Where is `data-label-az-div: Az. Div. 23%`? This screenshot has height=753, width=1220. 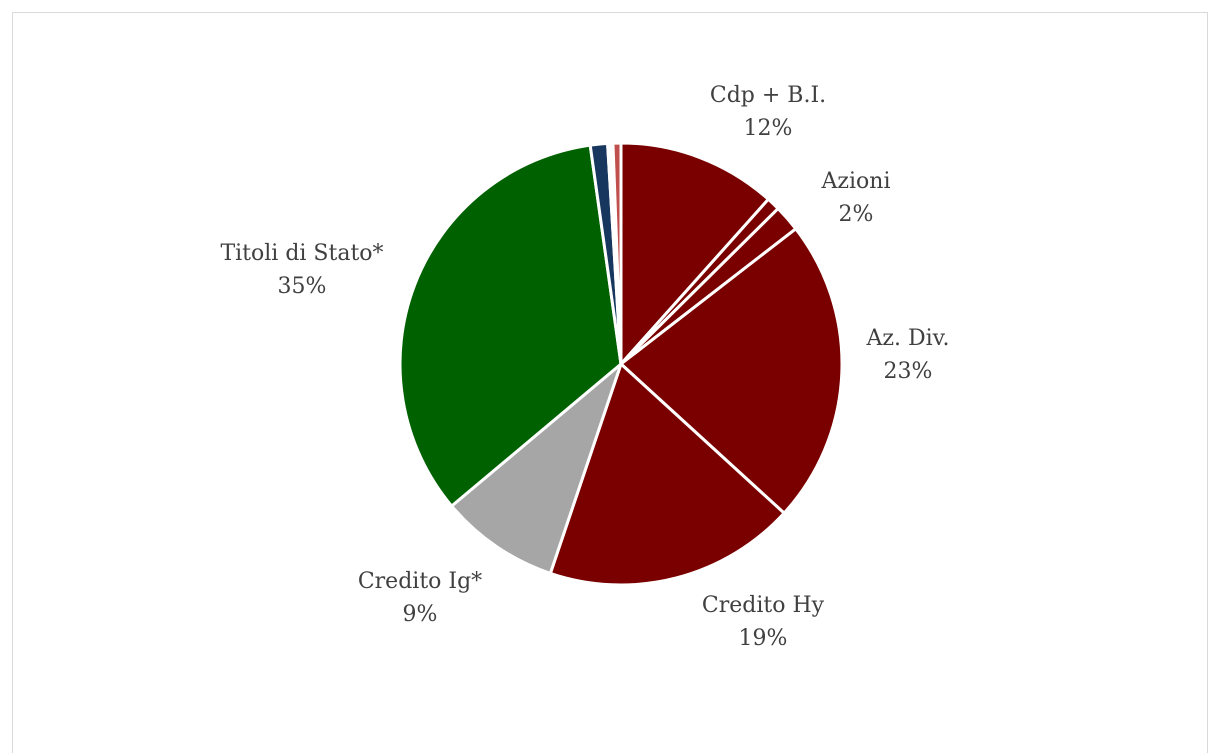
data-label-az-div: Az. Div. 23% is located at coordinates (908, 355).